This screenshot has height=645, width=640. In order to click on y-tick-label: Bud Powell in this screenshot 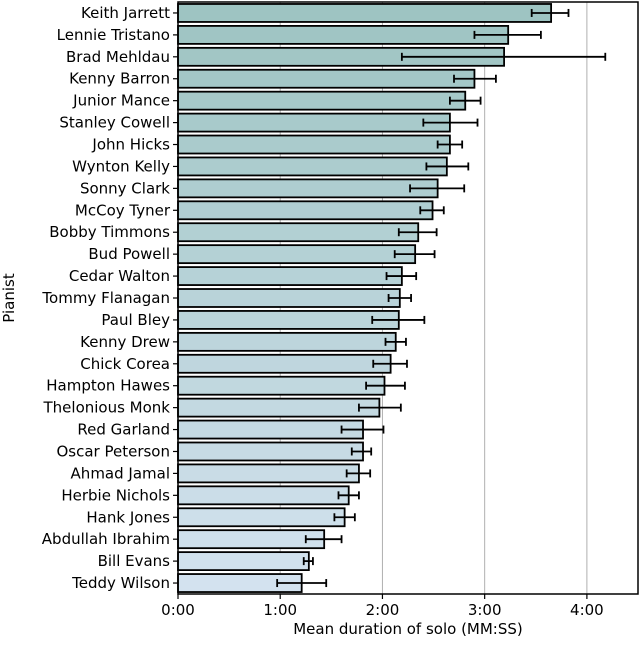, I will do `click(129, 254)`.